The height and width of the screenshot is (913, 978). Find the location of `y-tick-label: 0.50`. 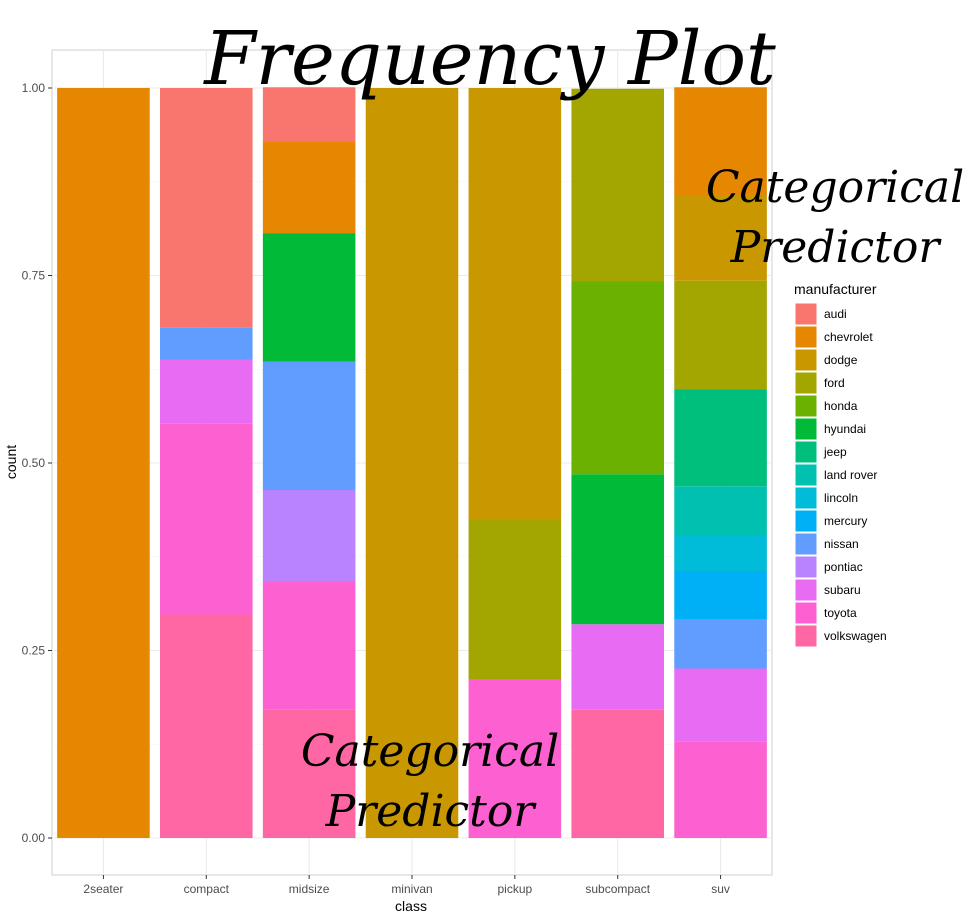

y-tick-label: 0.50 is located at coordinates (34, 463).